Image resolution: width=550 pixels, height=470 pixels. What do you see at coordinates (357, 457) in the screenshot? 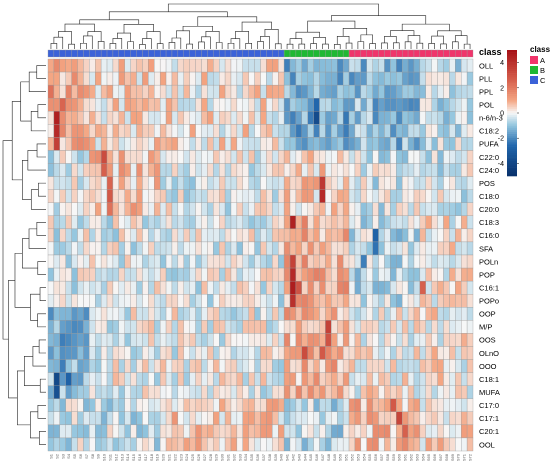
I see `column-label: S53` at bounding box center [357, 457].